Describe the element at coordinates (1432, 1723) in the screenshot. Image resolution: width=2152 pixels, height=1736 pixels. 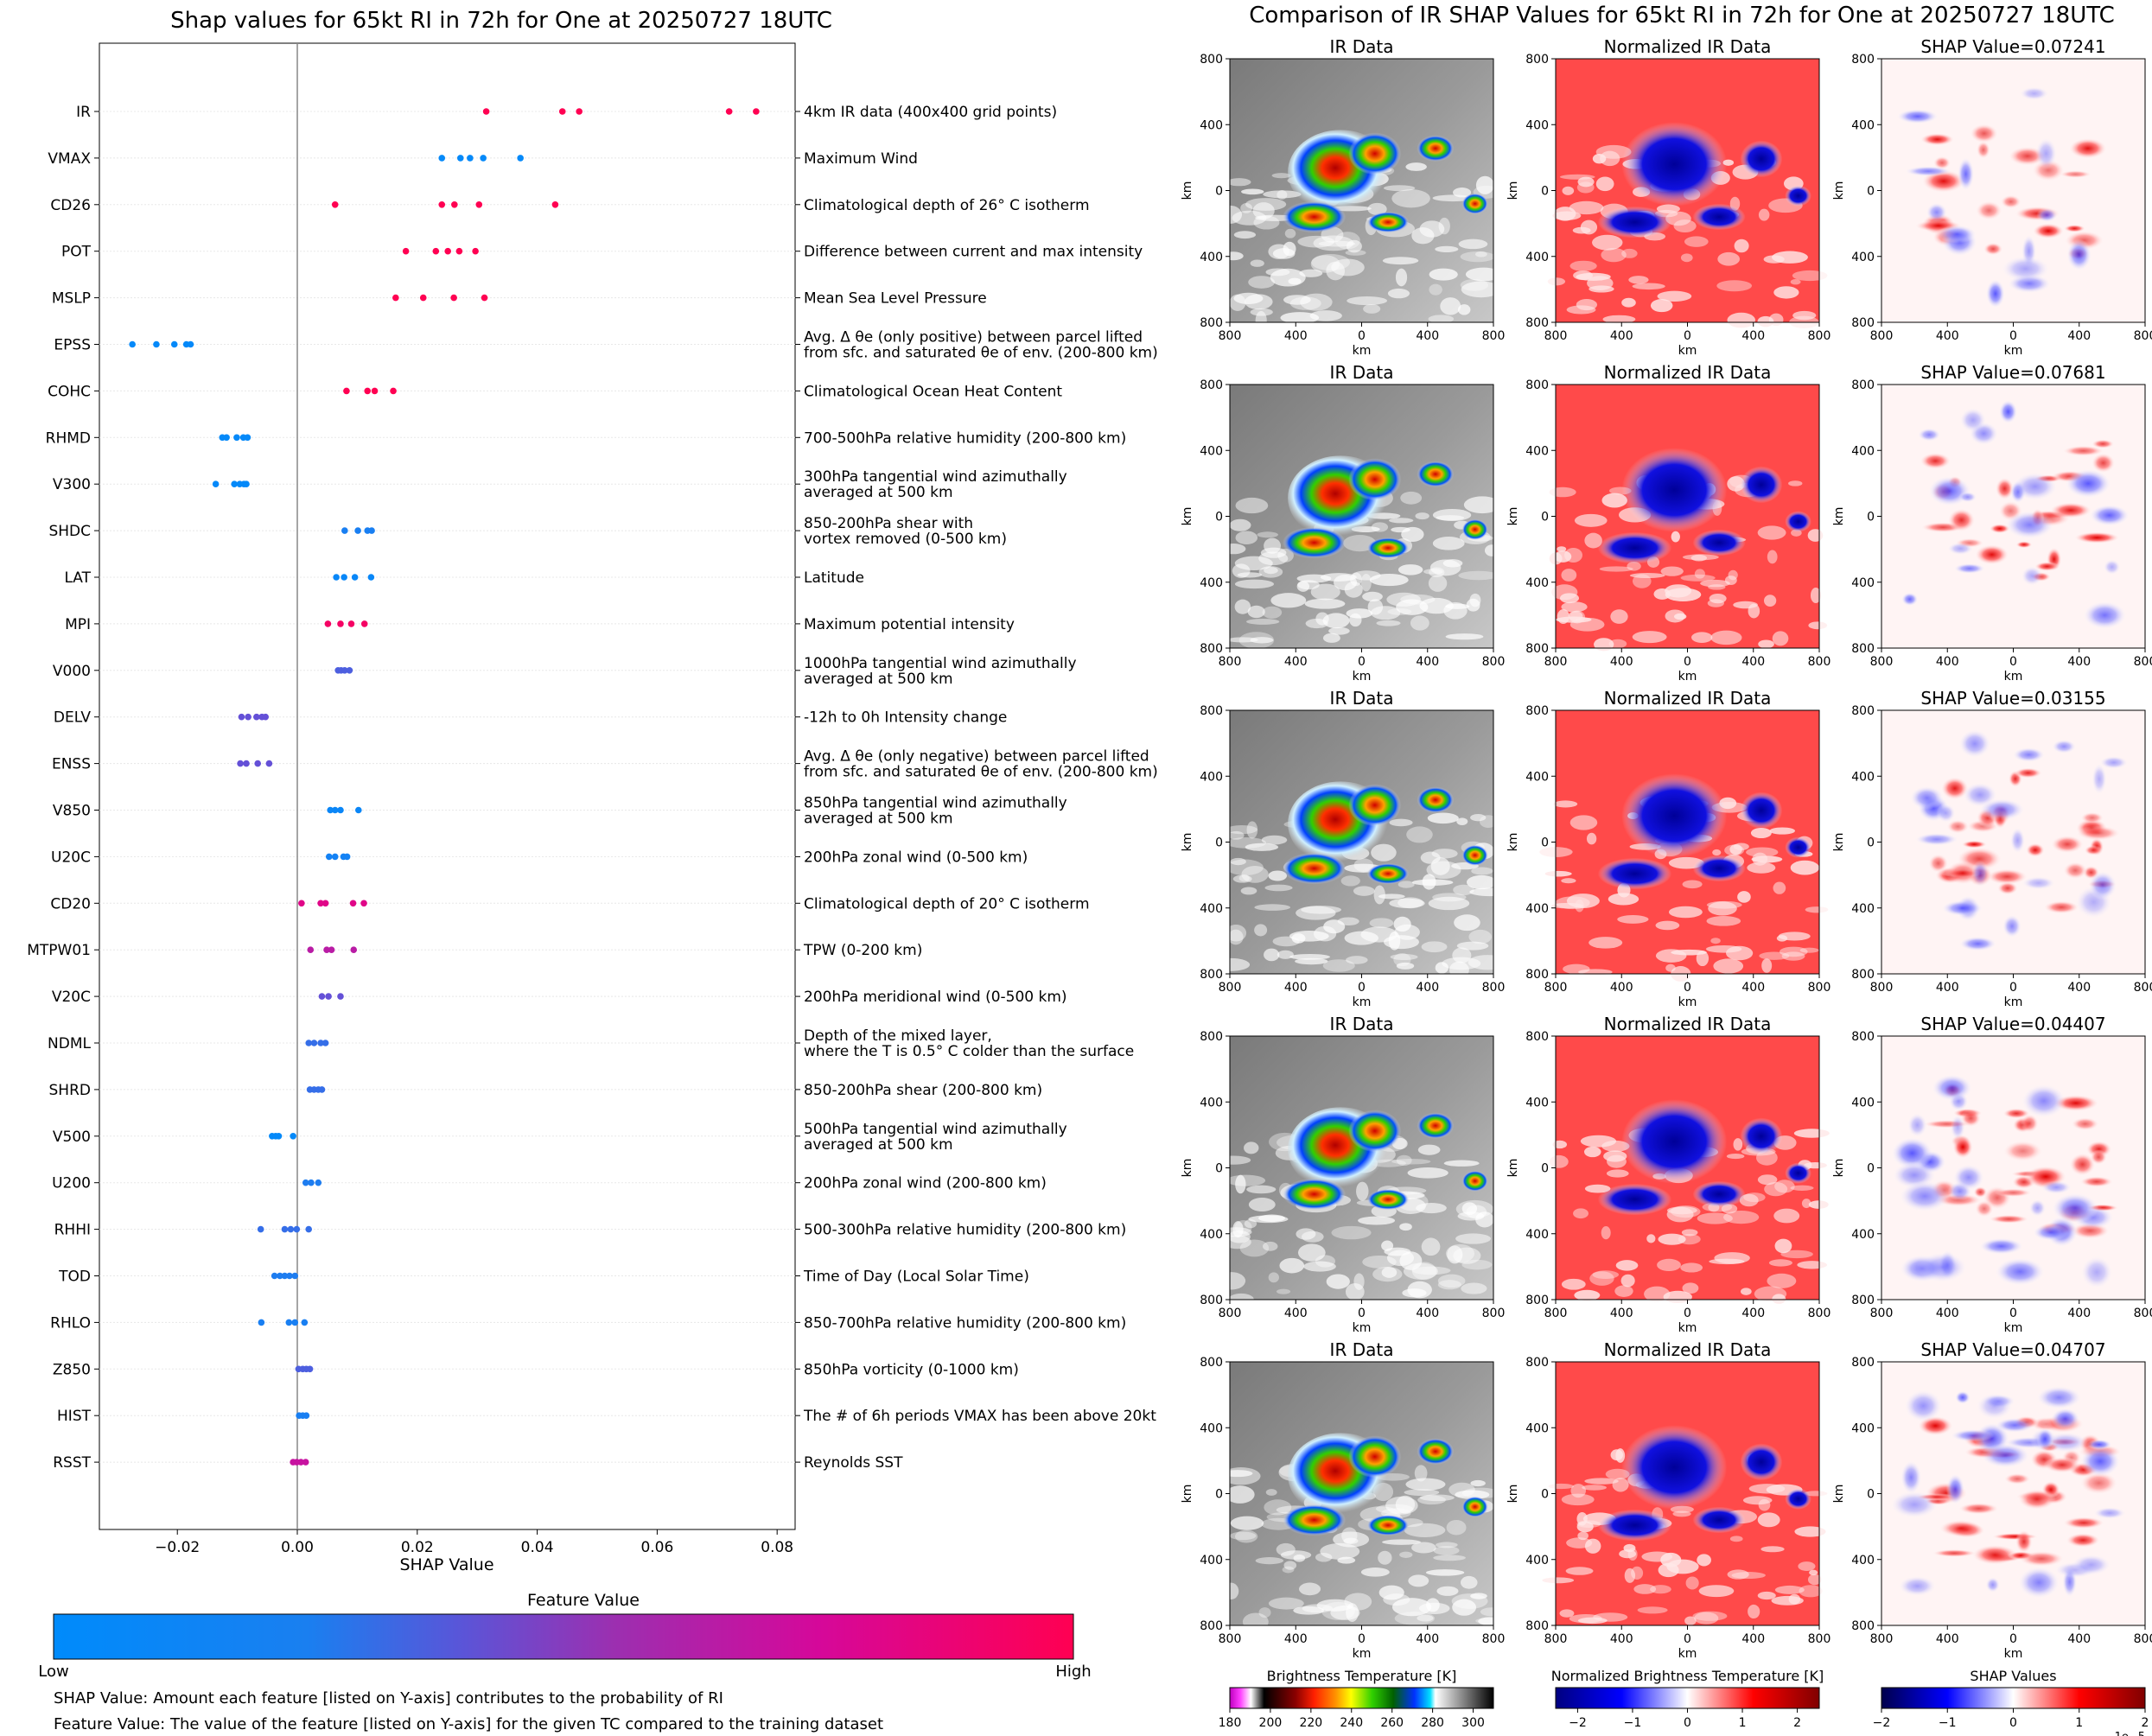
I see `colorbar-tick-label: 280` at that location.